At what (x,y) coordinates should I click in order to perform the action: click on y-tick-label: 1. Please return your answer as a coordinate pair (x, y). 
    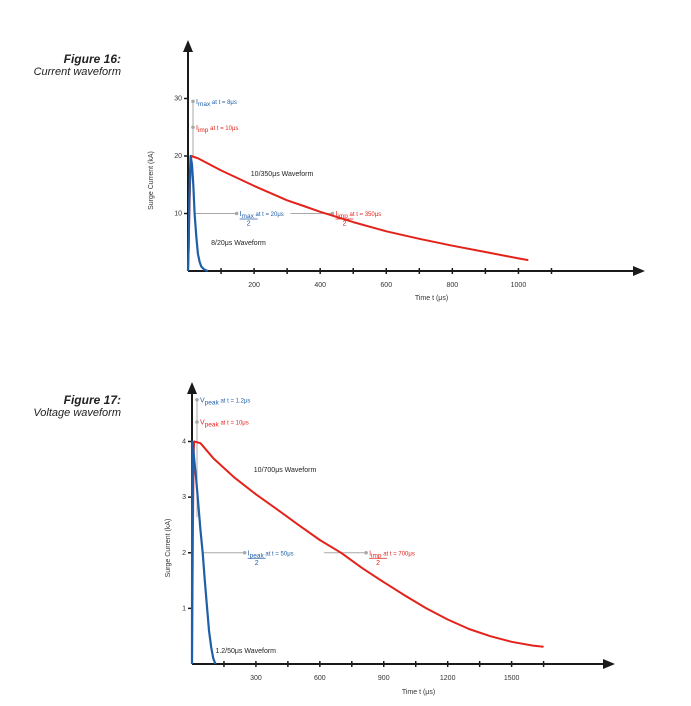
    Looking at the image, I should click on (184, 608).